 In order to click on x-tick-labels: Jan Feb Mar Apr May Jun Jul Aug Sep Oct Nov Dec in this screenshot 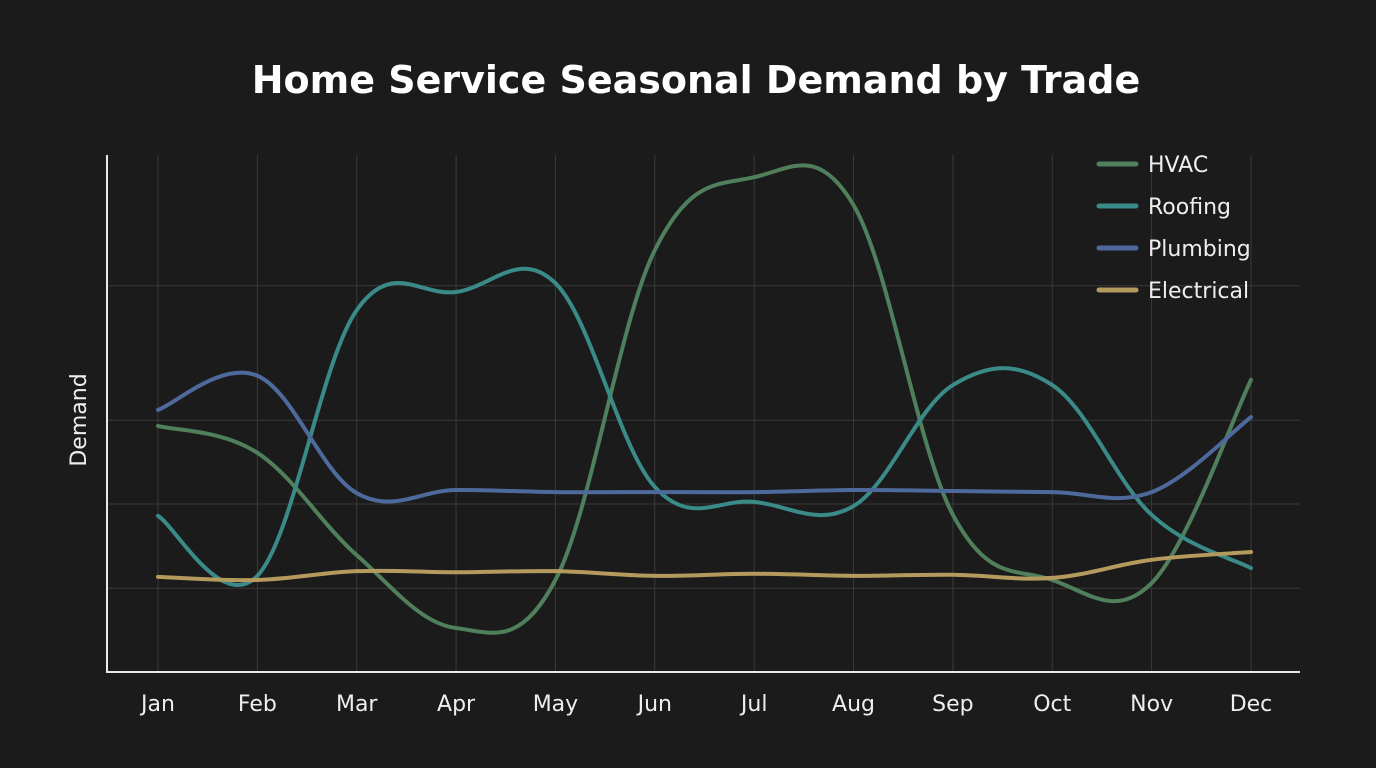, I will do `click(705, 704)`.